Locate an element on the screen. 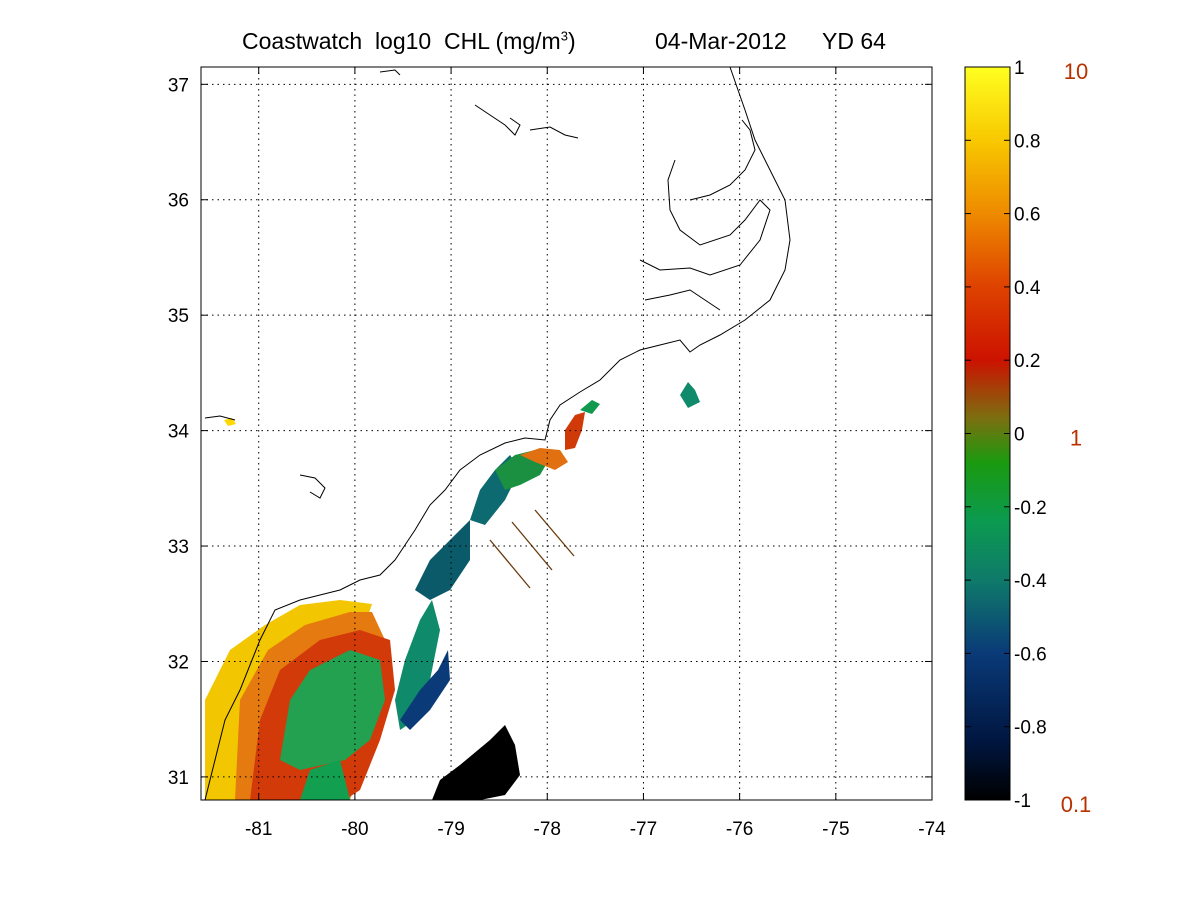 The width and height of the screenshot is (1200, 900). colorbar-linear-label: 10 is located at coordinates (1076, 71).